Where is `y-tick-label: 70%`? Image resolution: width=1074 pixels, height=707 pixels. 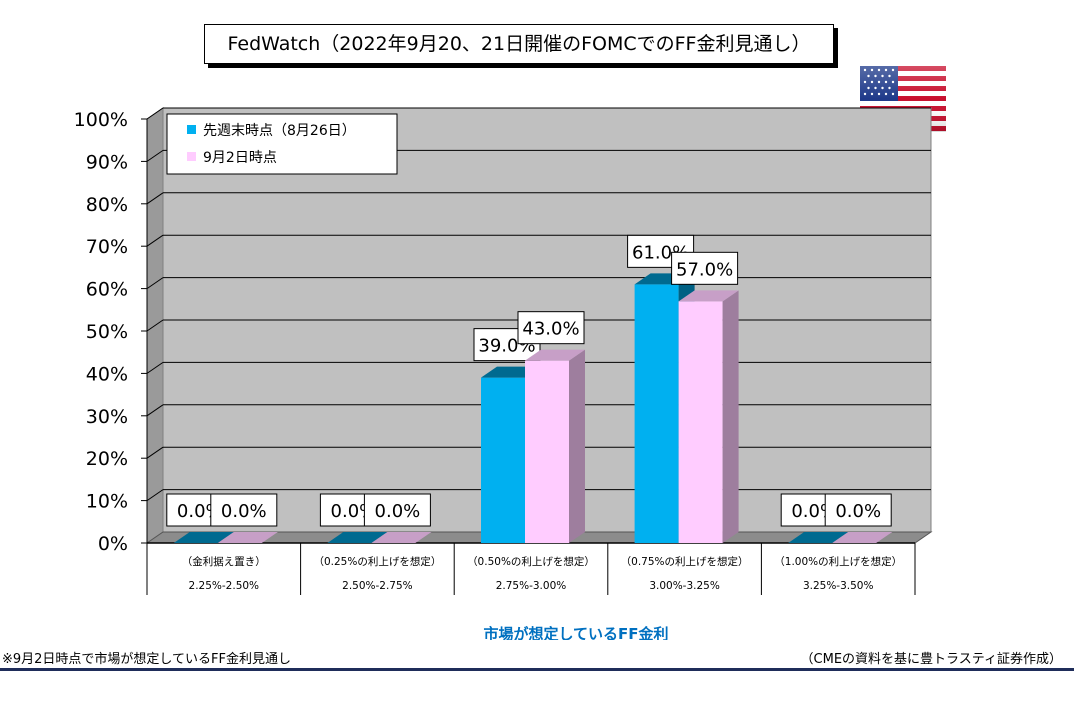 y-tick-label: 70% is located at coordinates (107, 247).